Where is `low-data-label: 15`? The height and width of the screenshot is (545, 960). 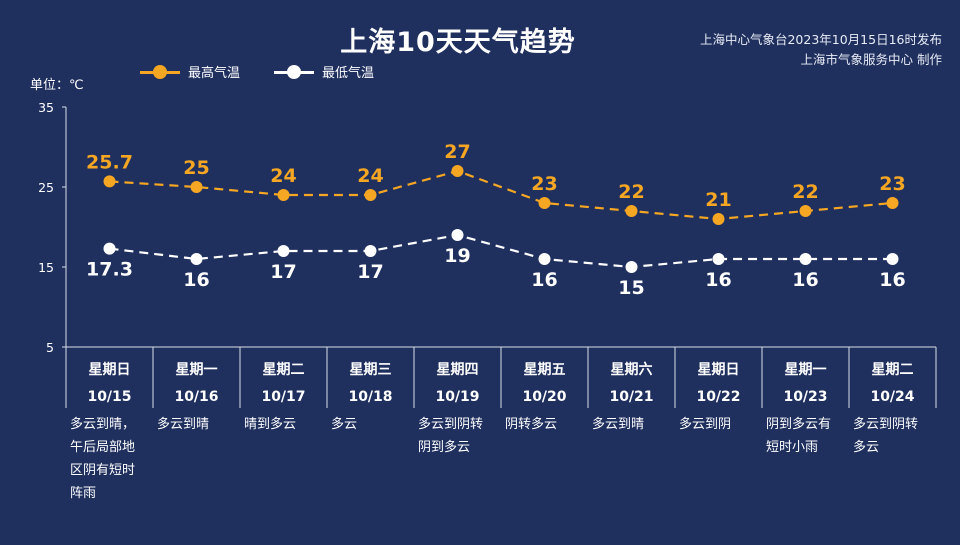
low-data-label: 15 is located at coordinates (631, 288).